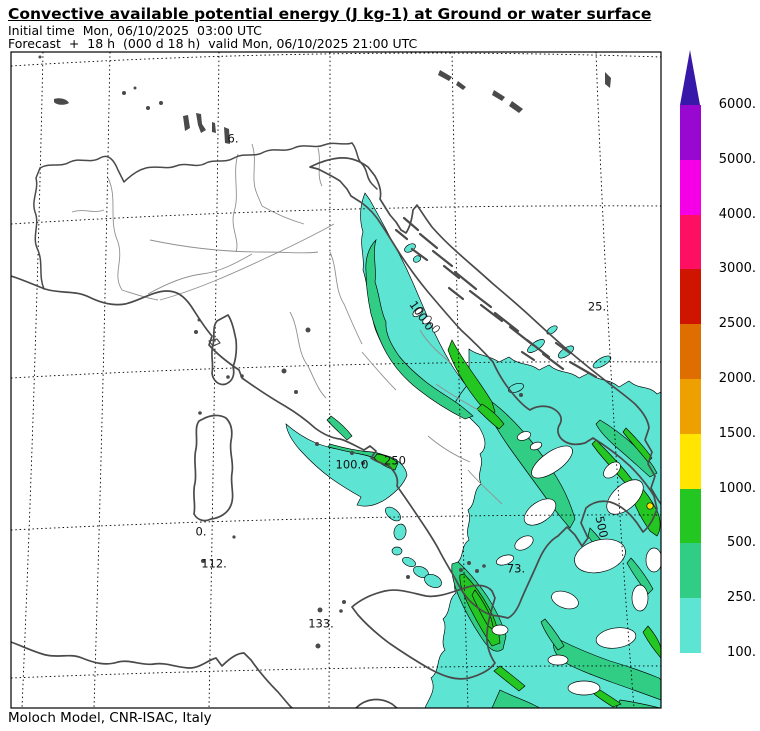 This screenshot has width=760, height=731. I want to click on colorbar-tick-label: 6000., so click(737, 104).